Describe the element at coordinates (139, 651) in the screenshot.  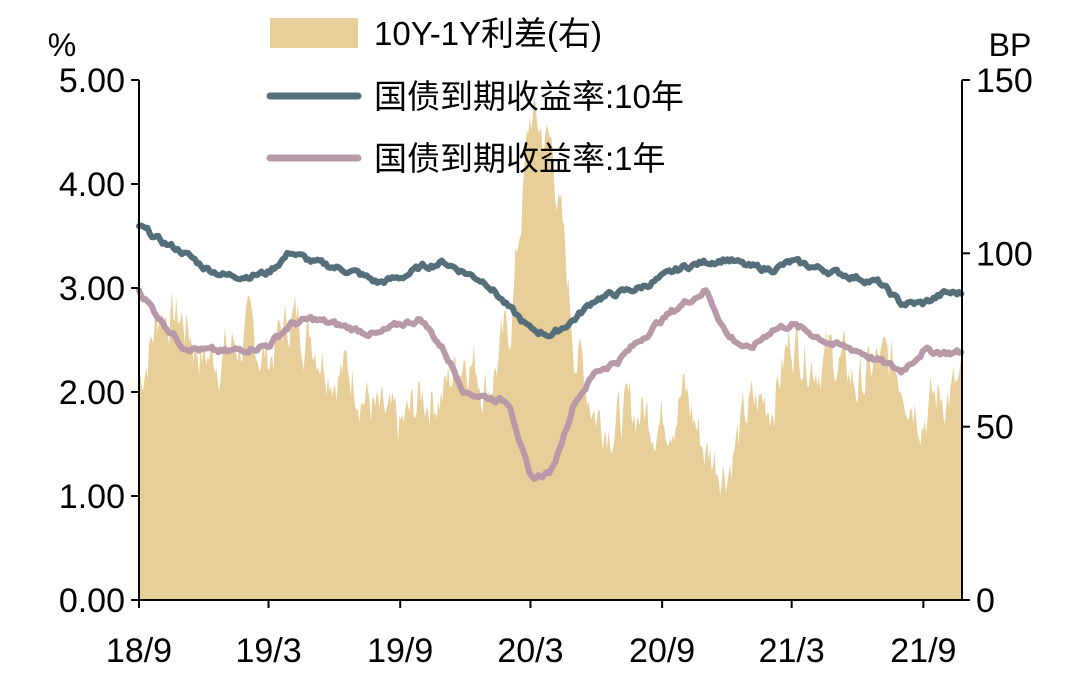
I see `x-tick-label: 18/9` at that location.